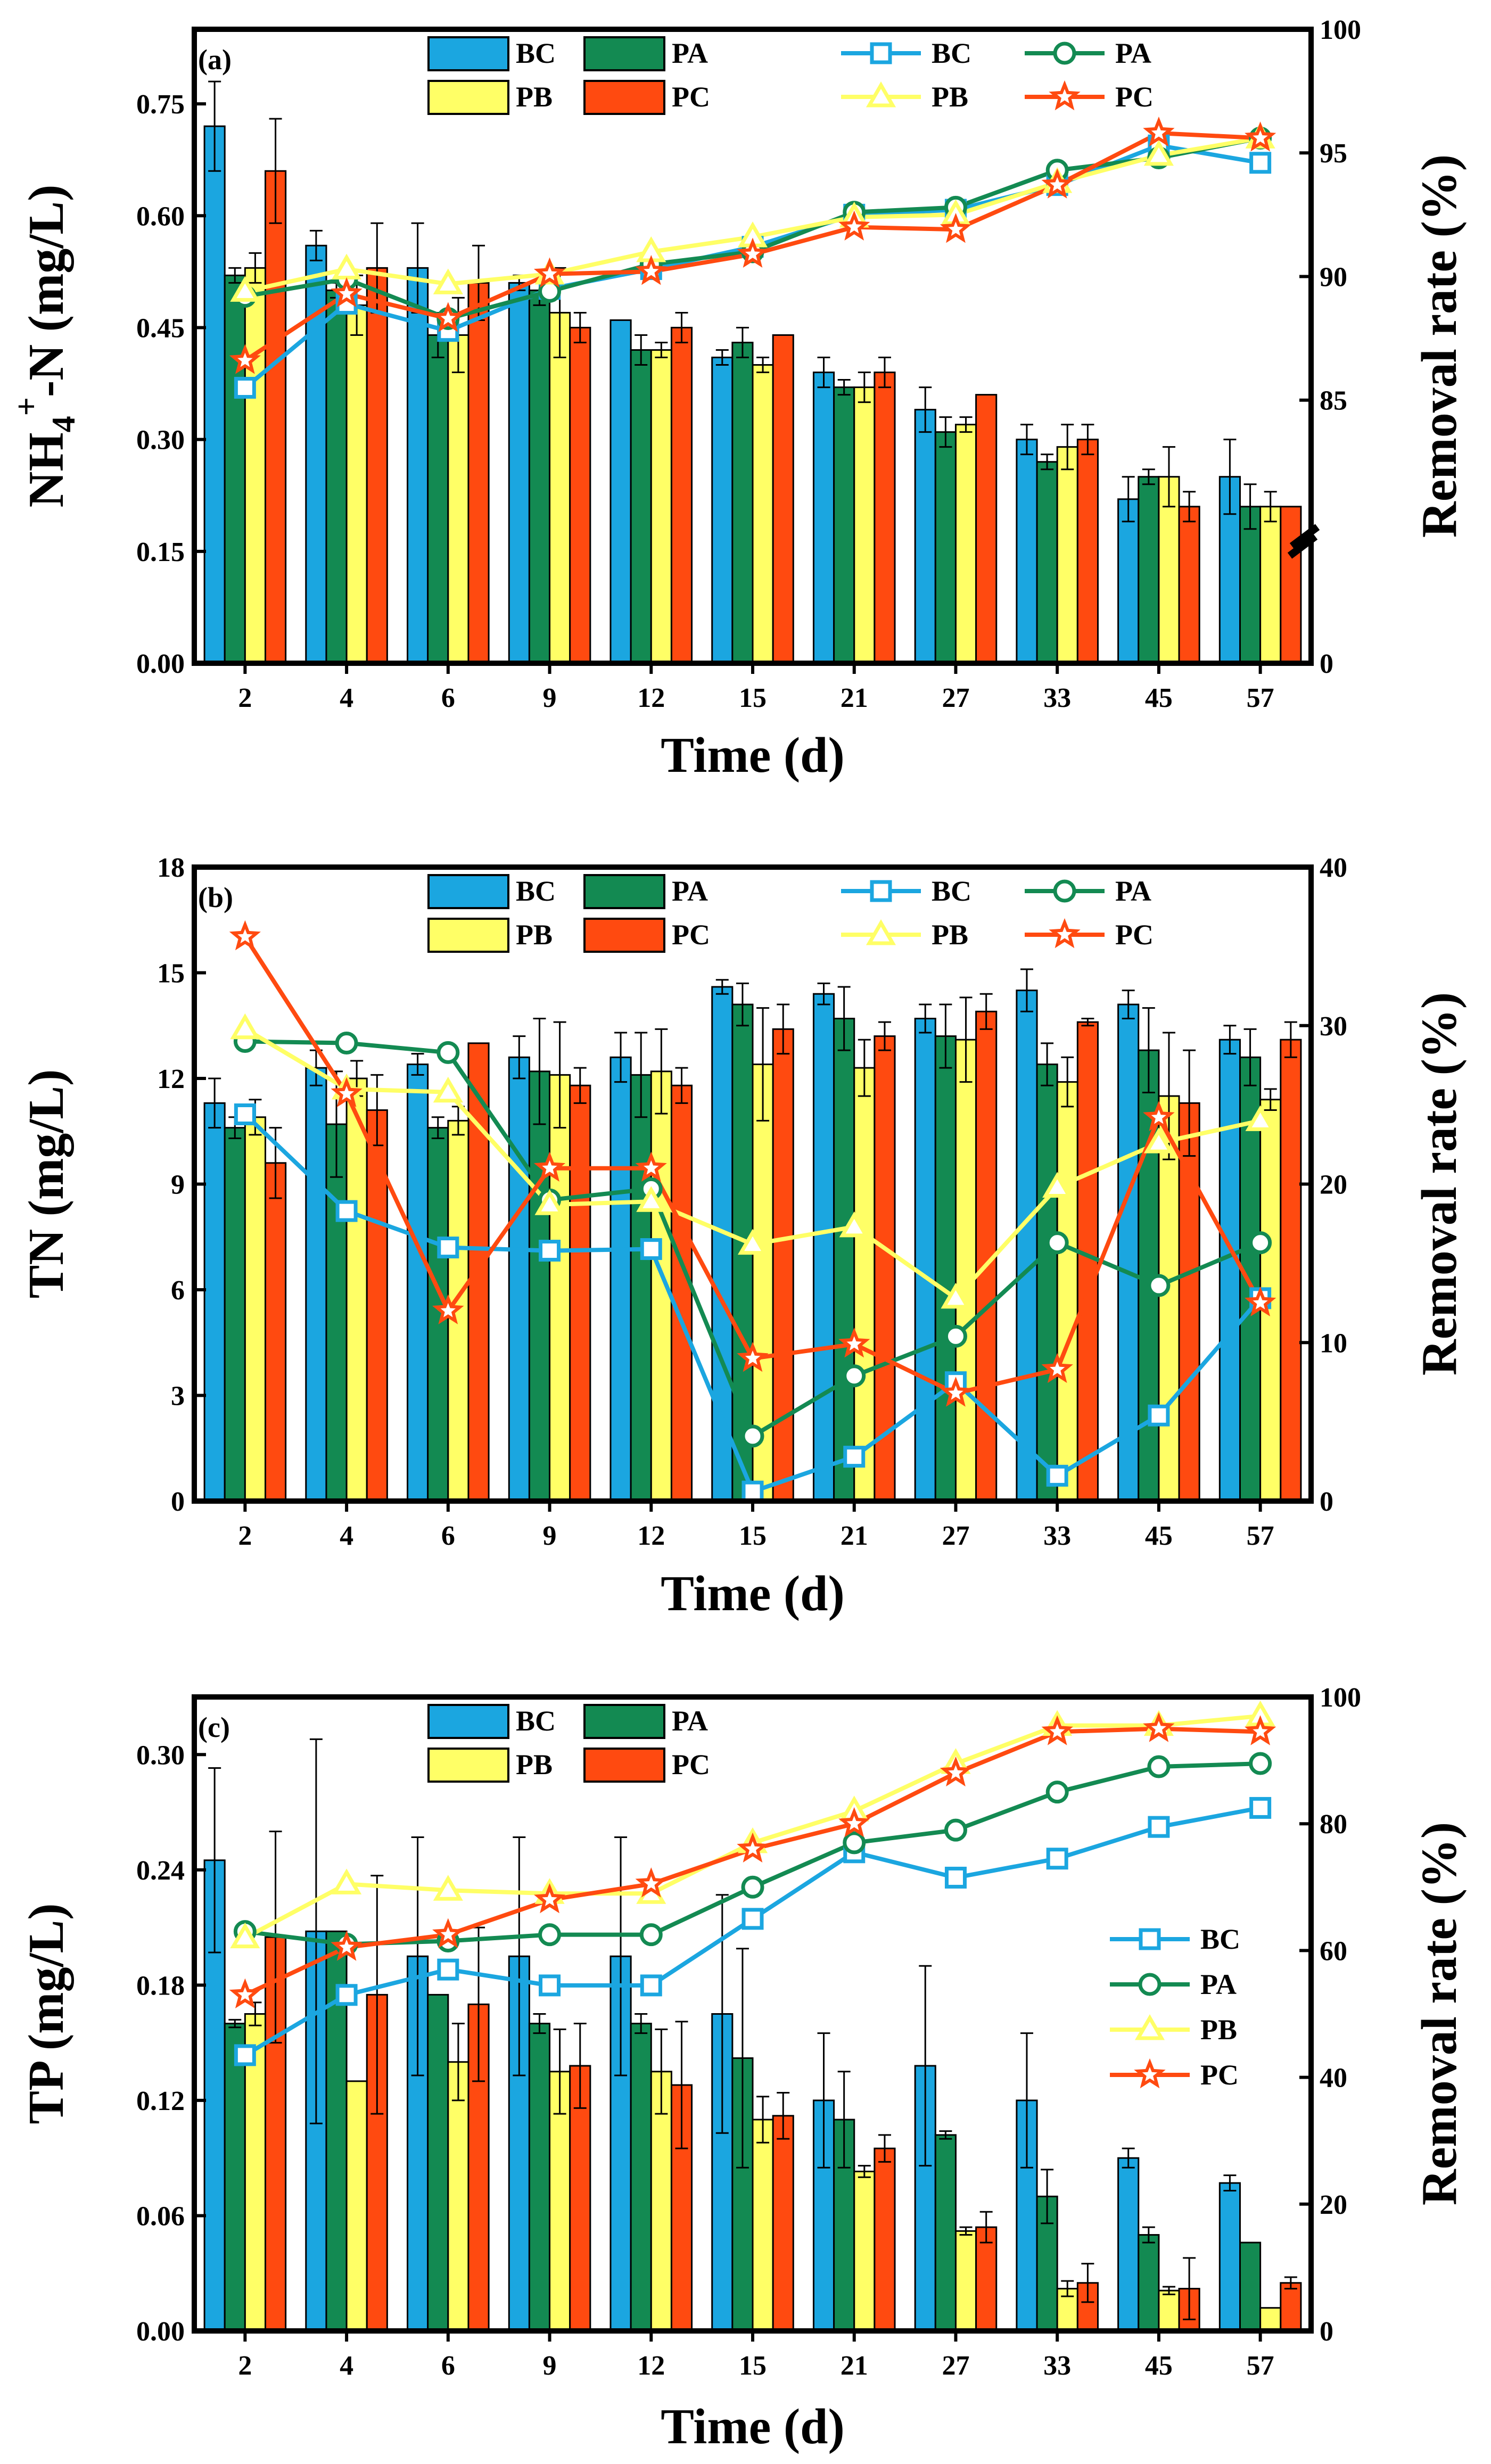 This screenshot has height=2464, width=1491. Describe the element at coordinates (245, 698) in the screenshot. I see `x-tick-label: 2` at that location.